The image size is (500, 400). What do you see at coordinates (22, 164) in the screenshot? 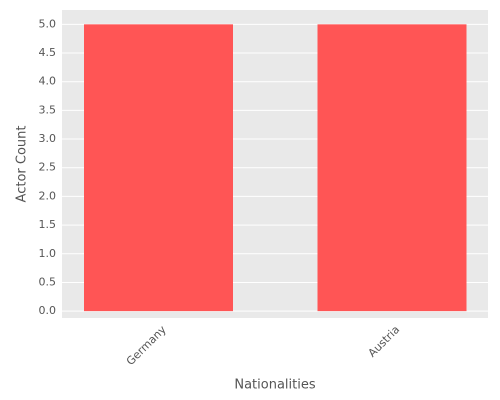
I see `y-axis-title: Actor Count` at bounding box center [22, 164].